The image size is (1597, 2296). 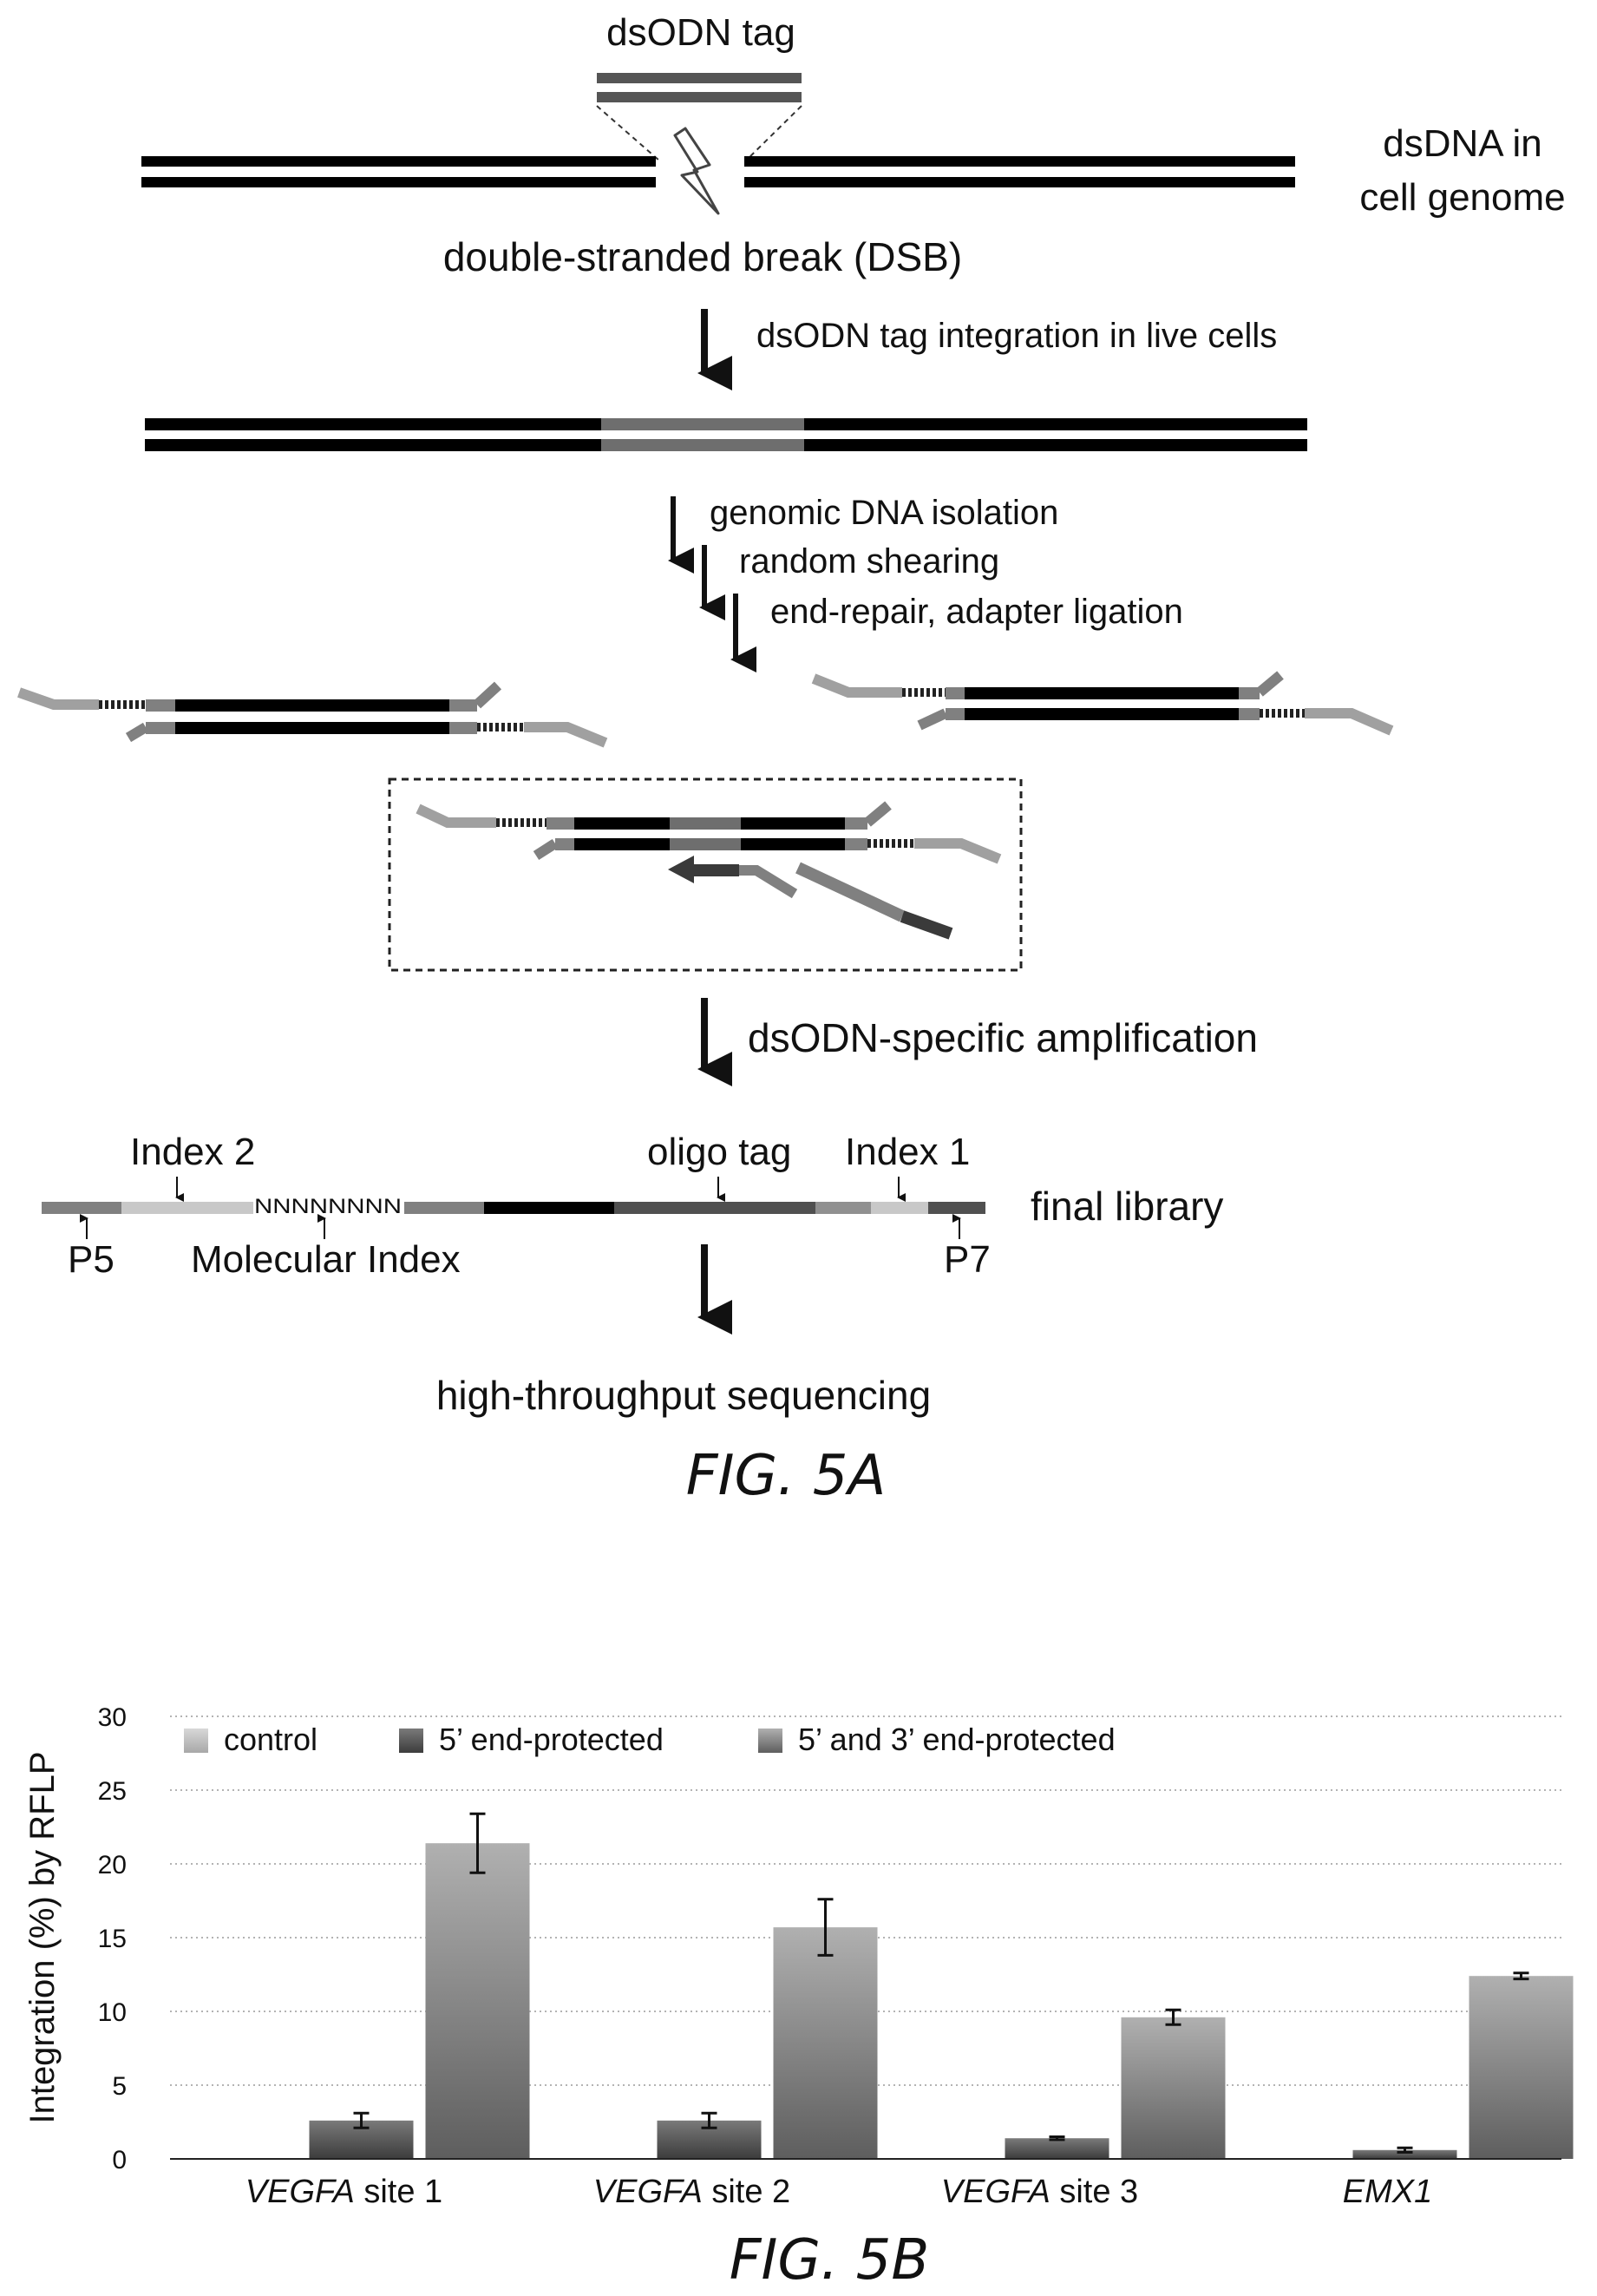 I want to click on legend-label: 5’ and 3’ end-protected, so click(x=957, y=1739).